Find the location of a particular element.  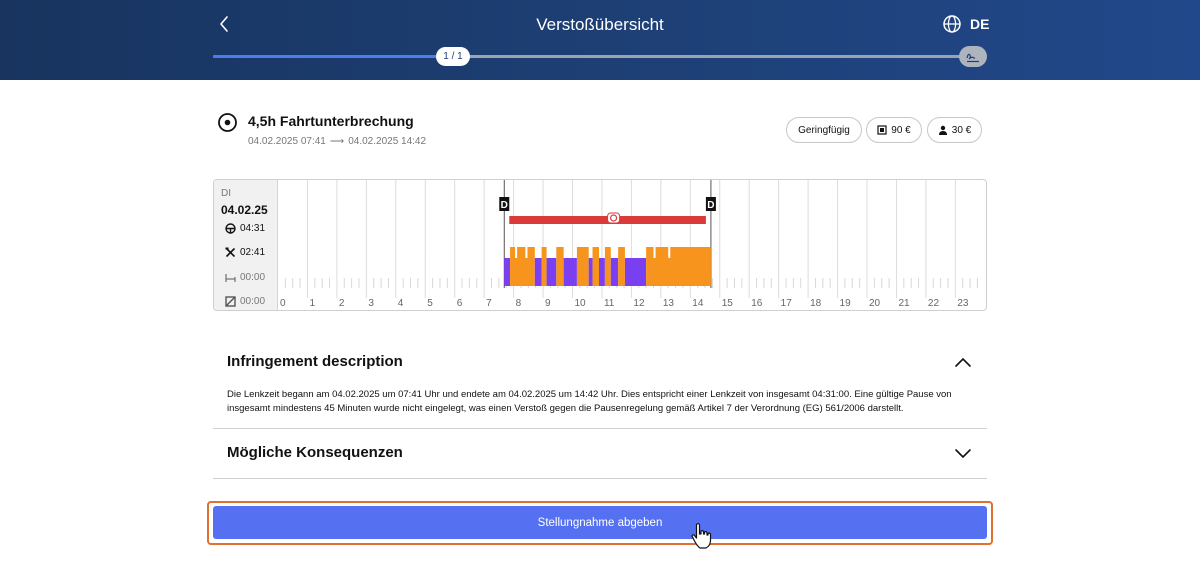

hour-tick-label: 15 is located at coordinates (728, 303).